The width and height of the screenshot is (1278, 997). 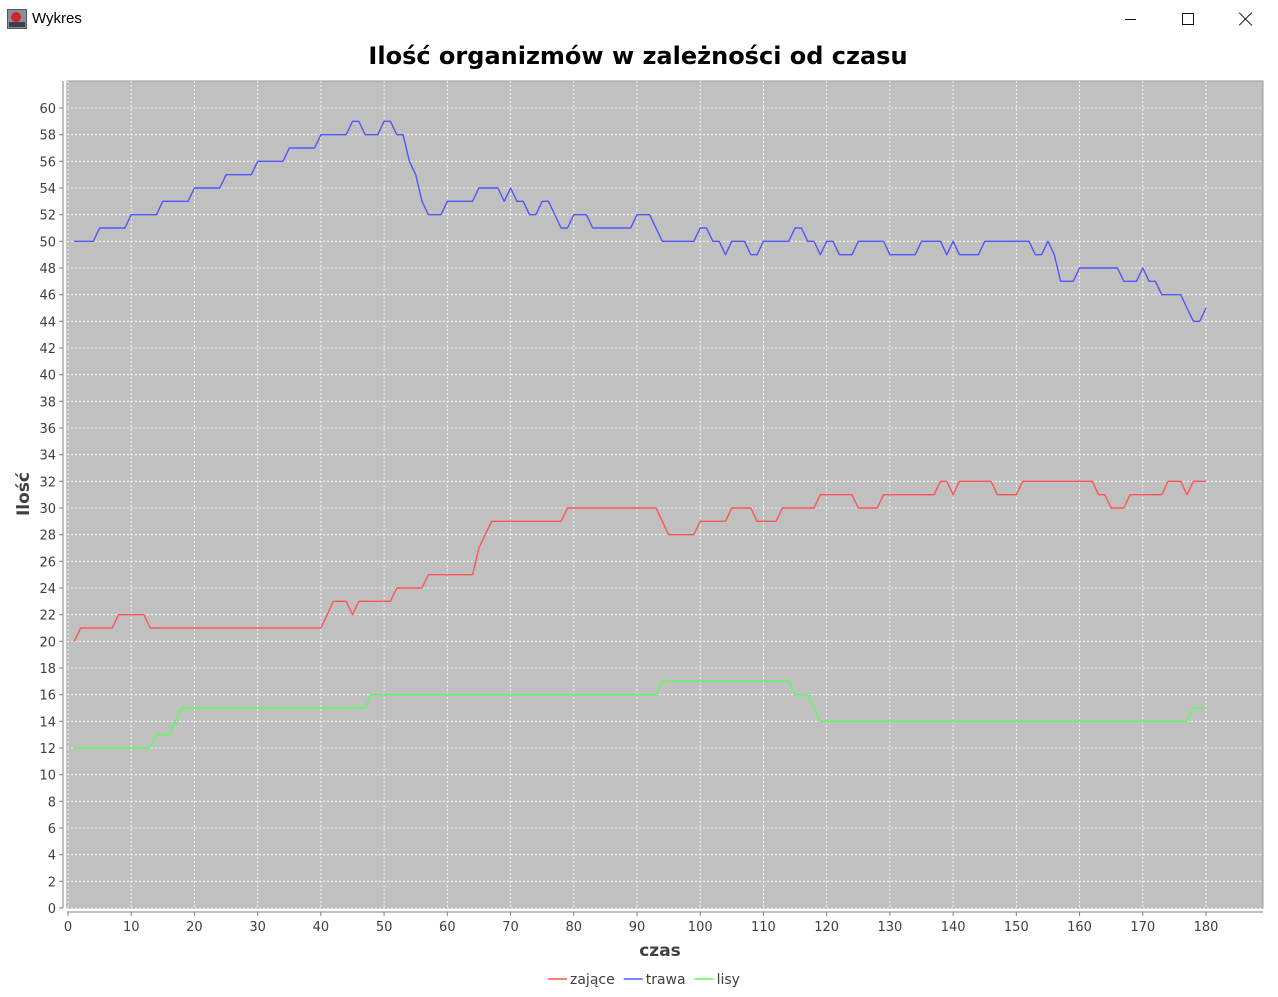 I want to click on close-button, so click(x=1246, y=19).